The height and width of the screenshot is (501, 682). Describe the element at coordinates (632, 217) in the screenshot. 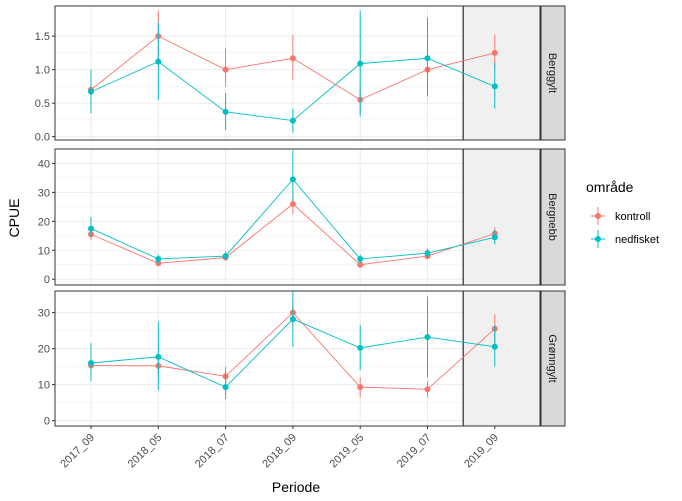

I see `legend-label: kontroll` at that location.